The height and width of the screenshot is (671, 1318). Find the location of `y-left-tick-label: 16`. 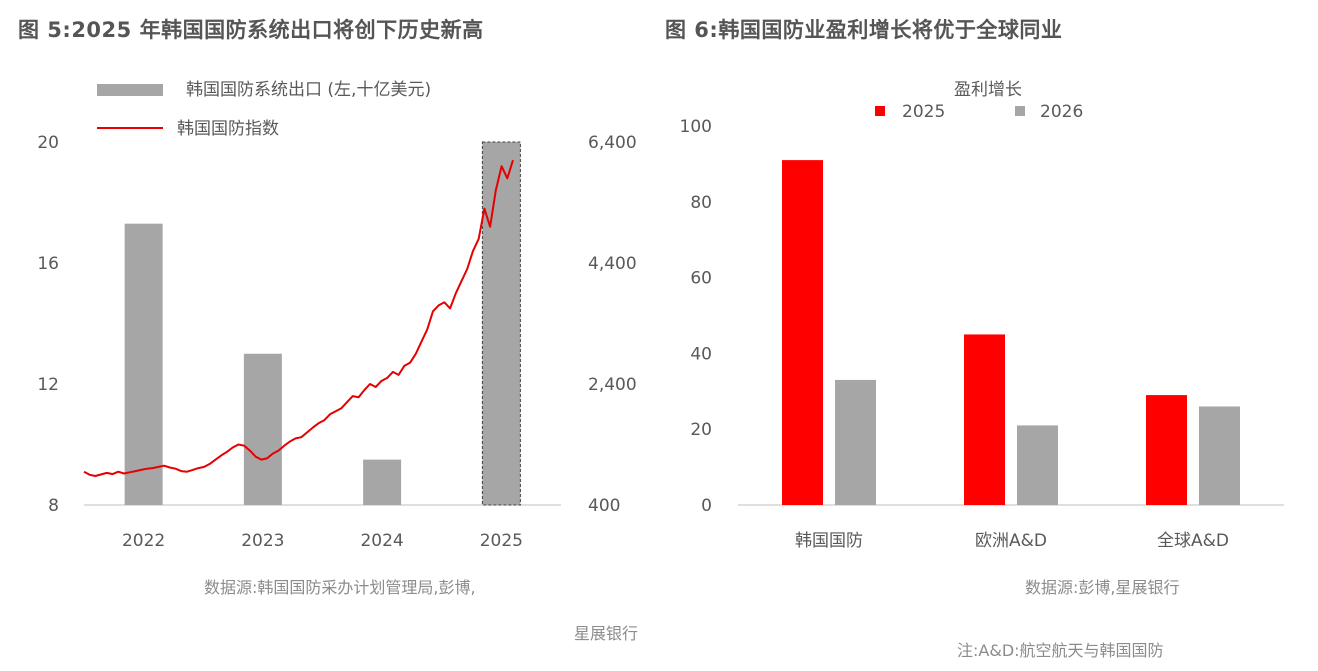

y-left-tick-label: 16 is located at coordinates (48, 264).